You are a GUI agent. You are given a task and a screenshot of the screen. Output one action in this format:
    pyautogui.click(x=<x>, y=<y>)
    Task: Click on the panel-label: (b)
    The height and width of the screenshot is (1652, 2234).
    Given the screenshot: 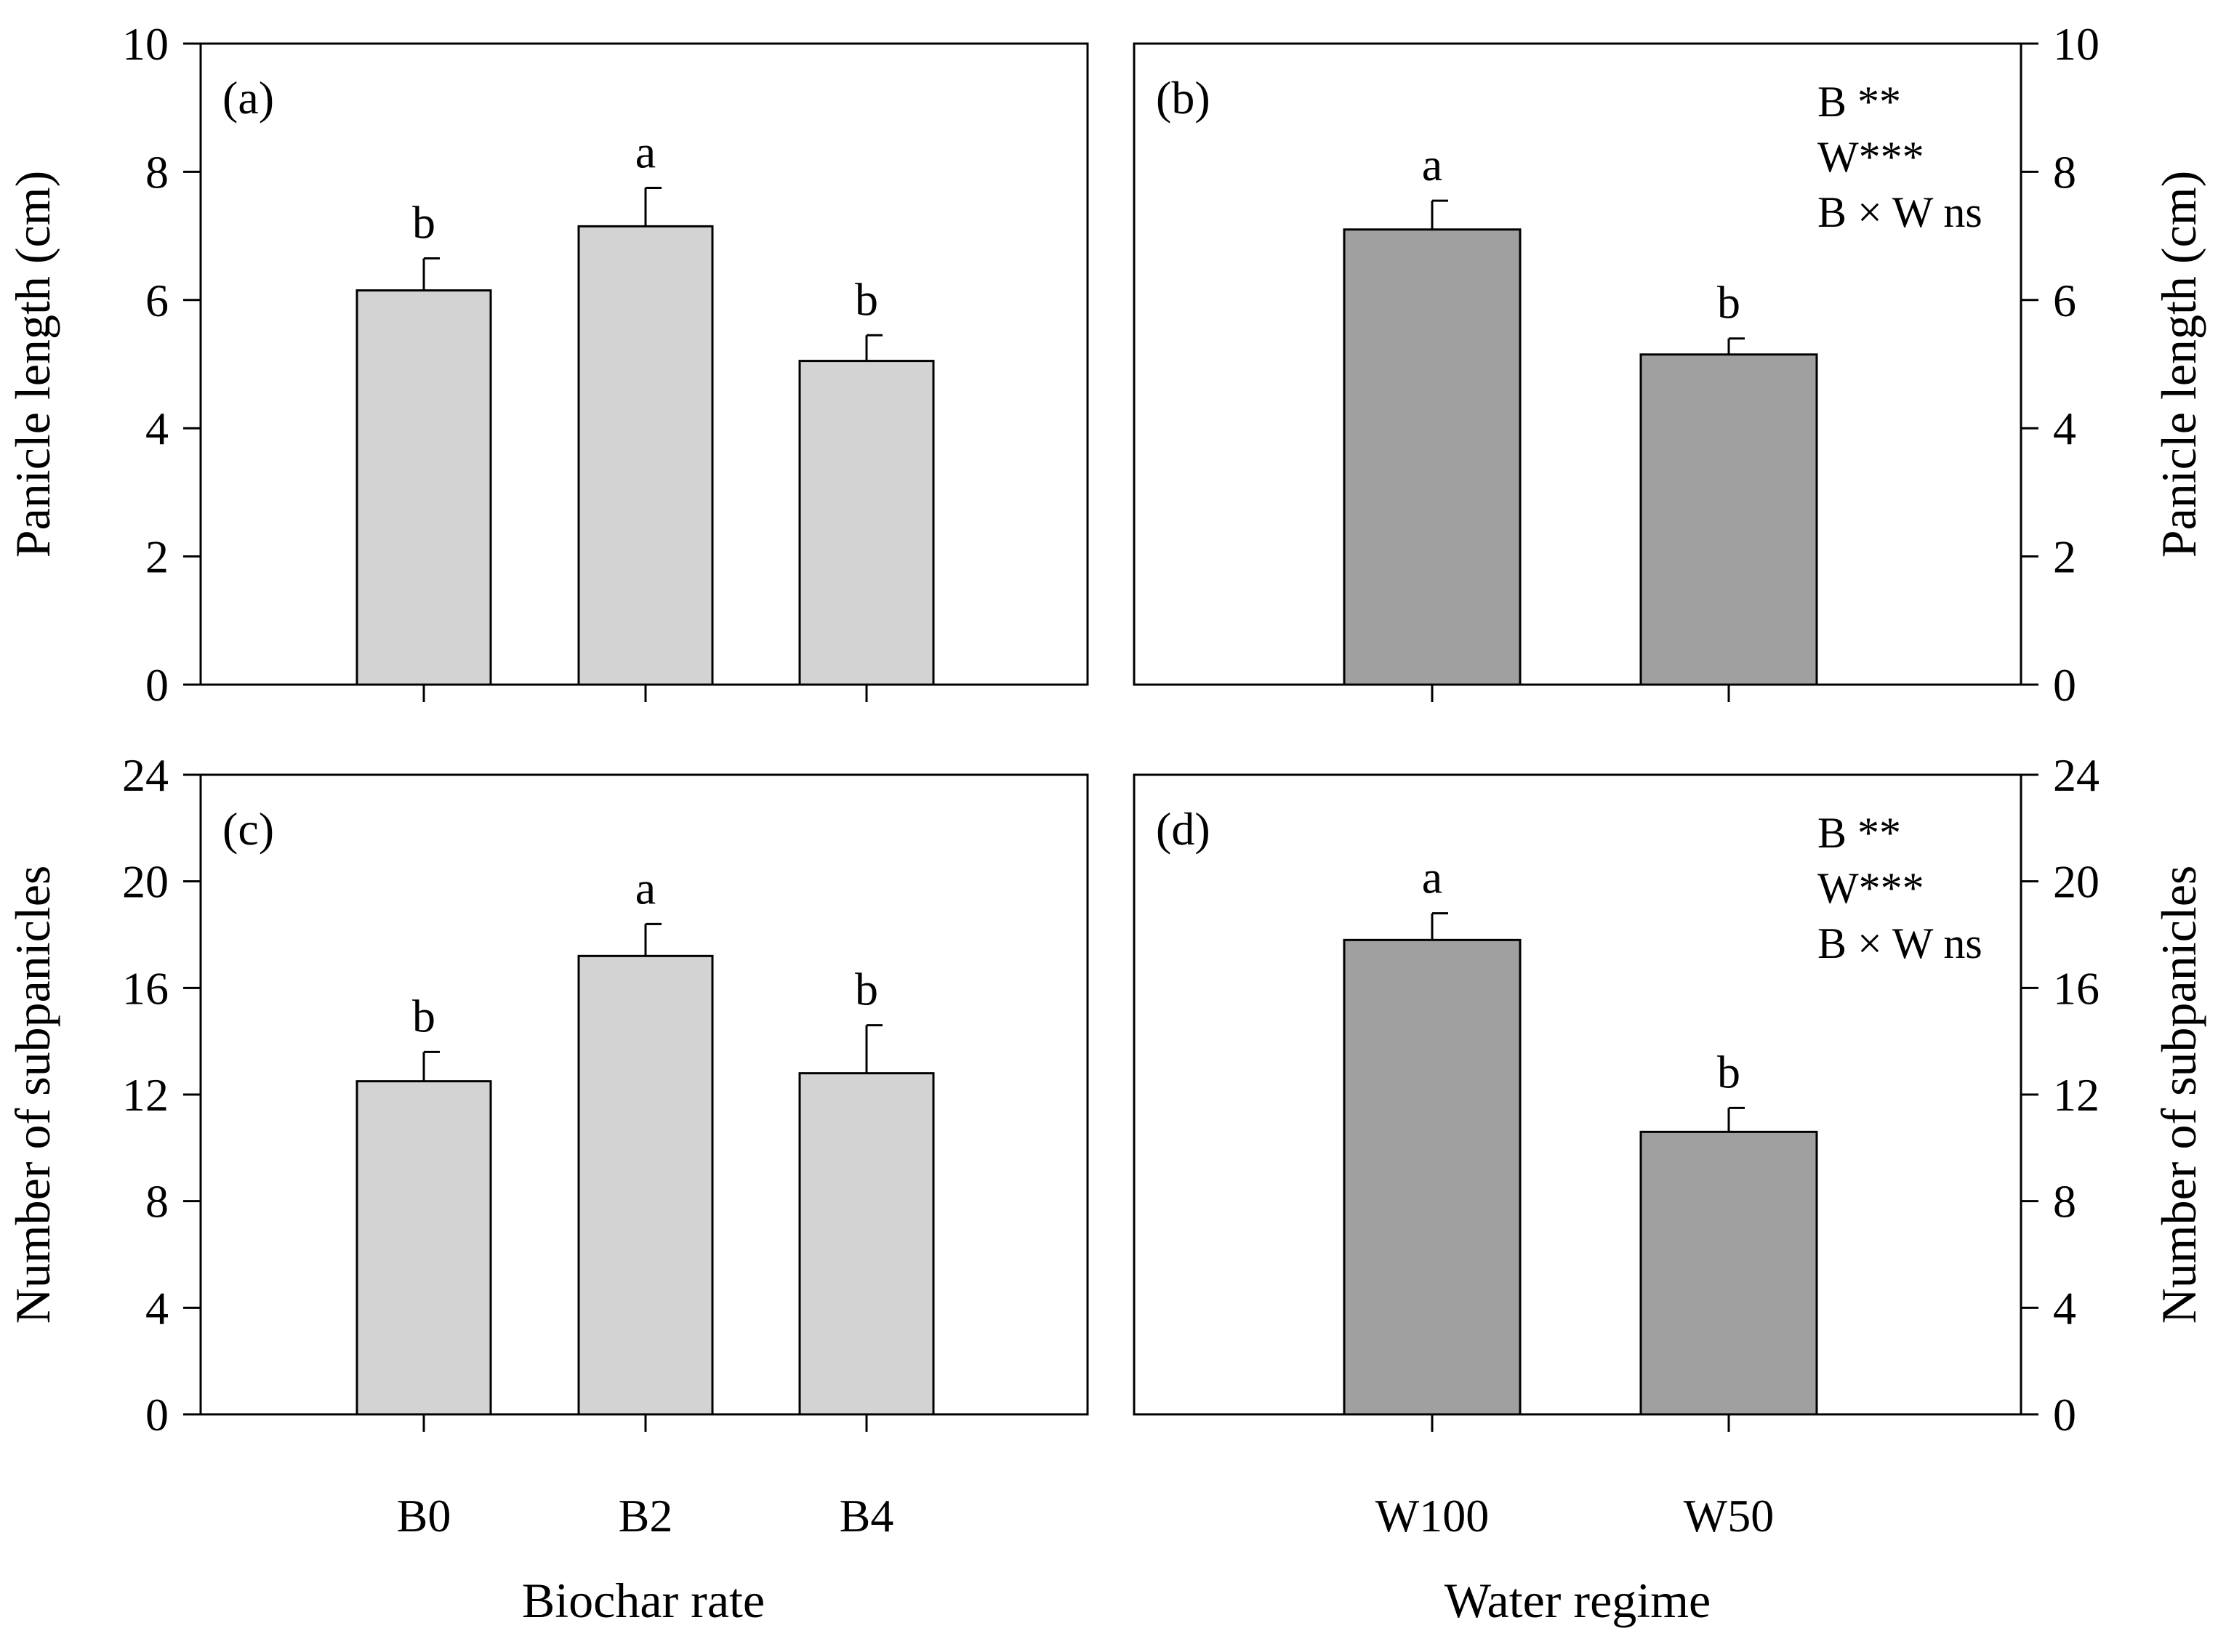 What is the action you would take?
    pyautogui.click(x=1183, y=98)
    